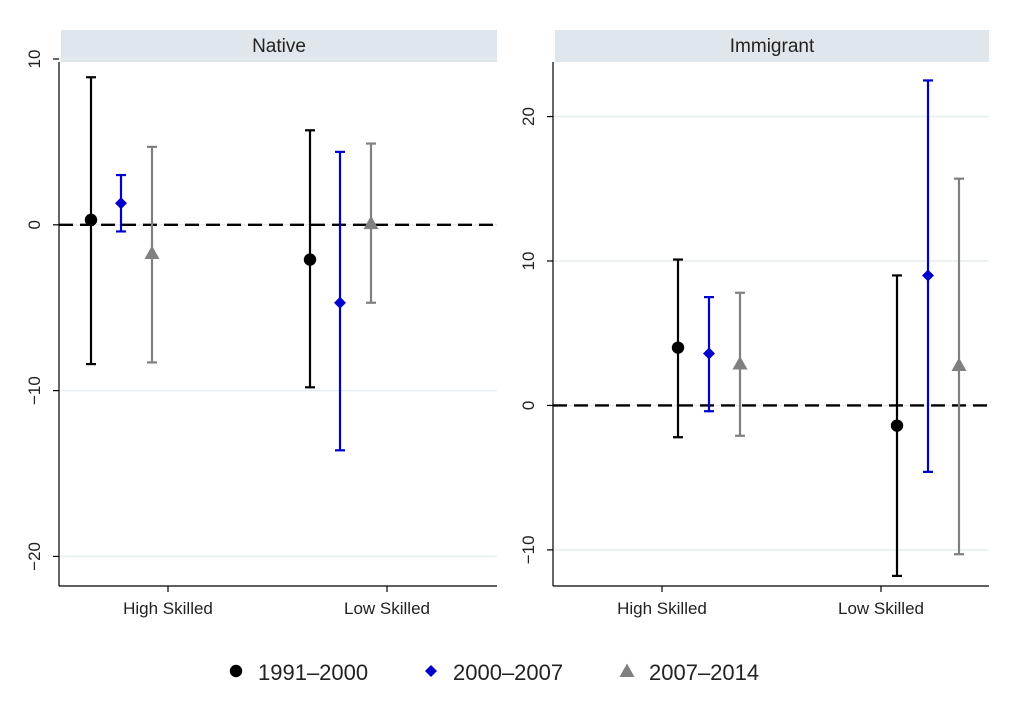  What do you see at coordinates (704, 672) in the screenshot?
I see `legend-label: 2007–2014` at bounding box center [704, 672].